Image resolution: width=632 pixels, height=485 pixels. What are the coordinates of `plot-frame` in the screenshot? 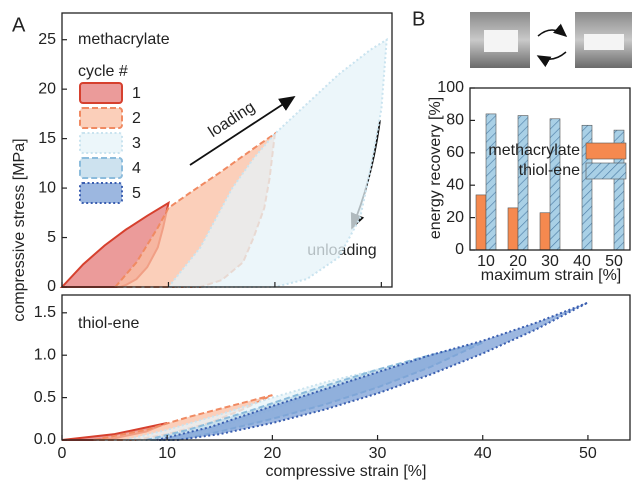 It's located at (550, 169).